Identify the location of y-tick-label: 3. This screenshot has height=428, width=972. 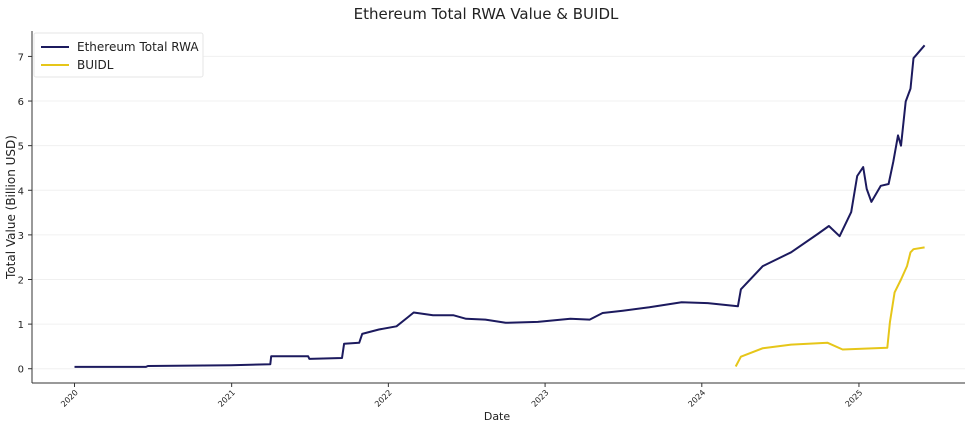
(21, 236).